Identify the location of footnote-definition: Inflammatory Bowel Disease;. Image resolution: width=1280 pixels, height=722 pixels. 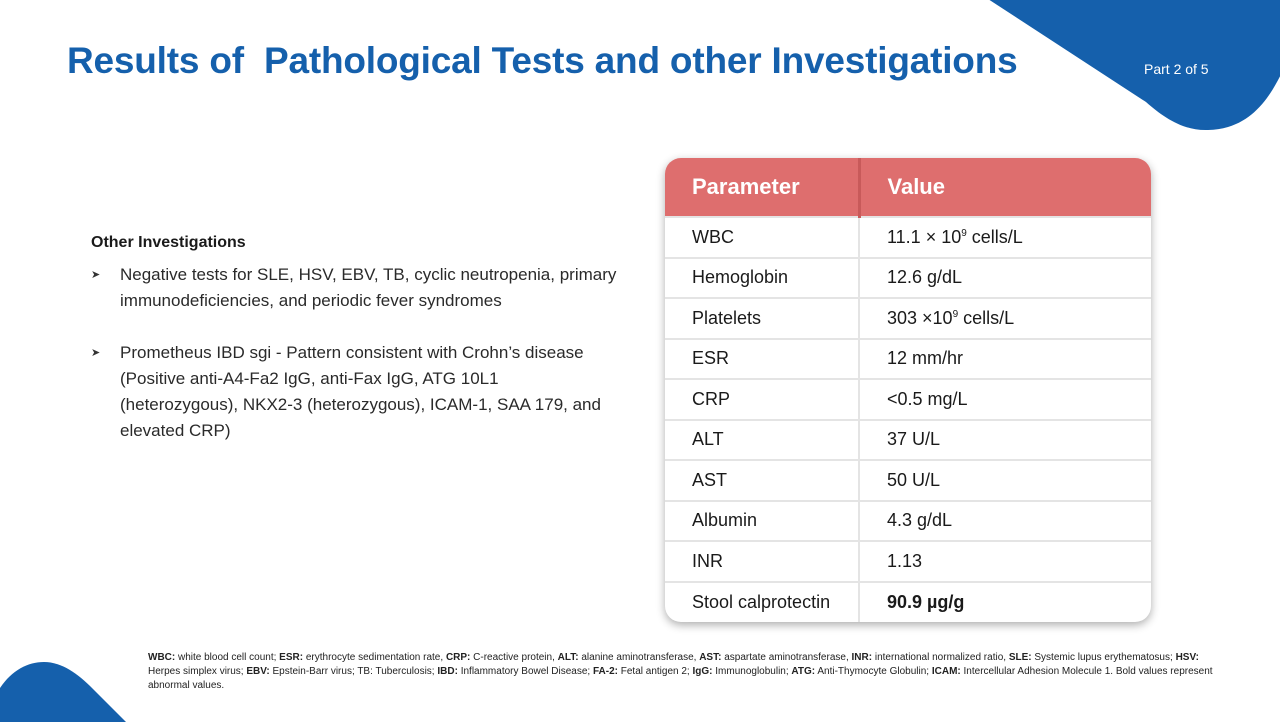
(525, 671).